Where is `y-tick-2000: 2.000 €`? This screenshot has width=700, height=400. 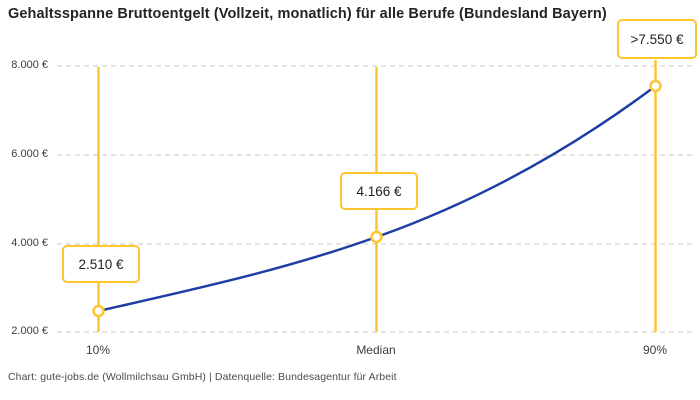 y-tick-2000: 2.000 € is located at coordinates (29, 331).